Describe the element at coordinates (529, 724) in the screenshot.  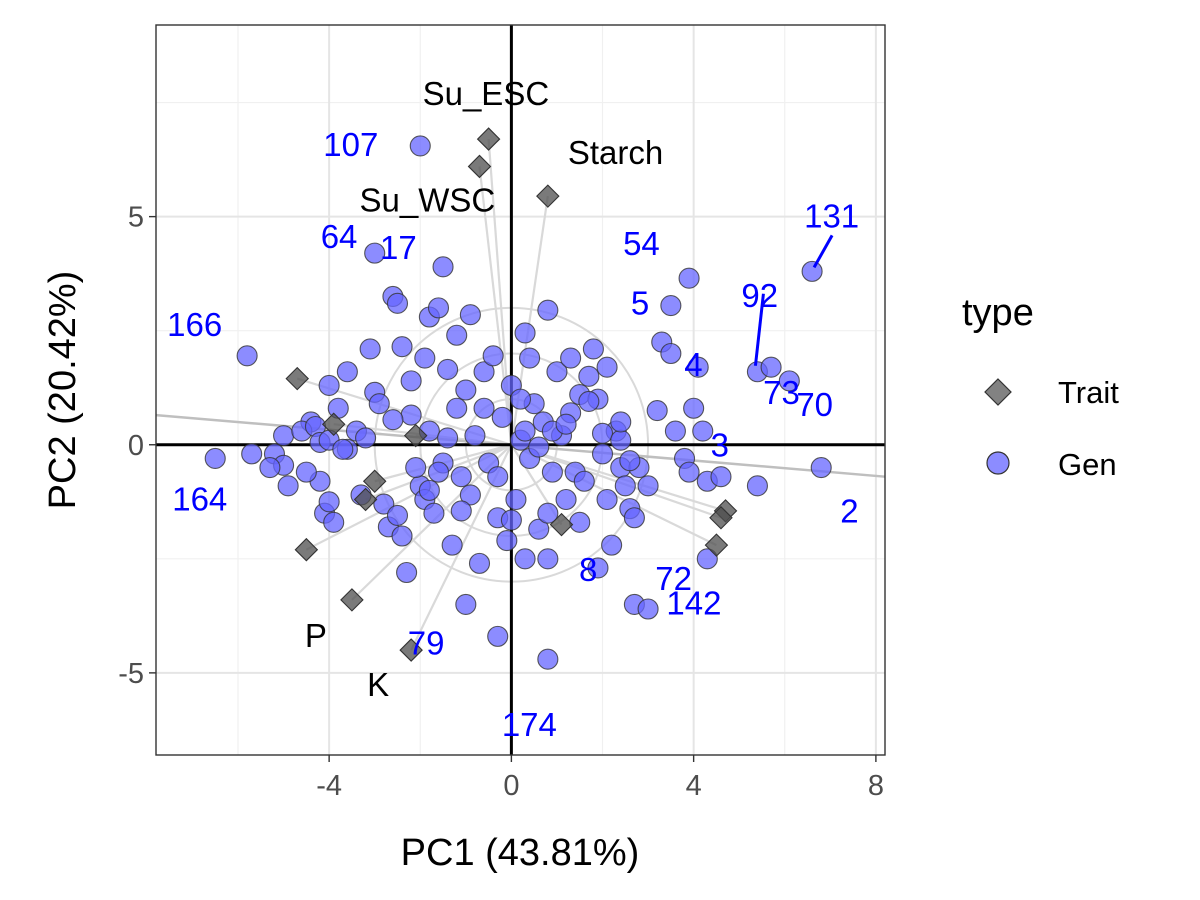
I see `gen-label: 174` at that location.